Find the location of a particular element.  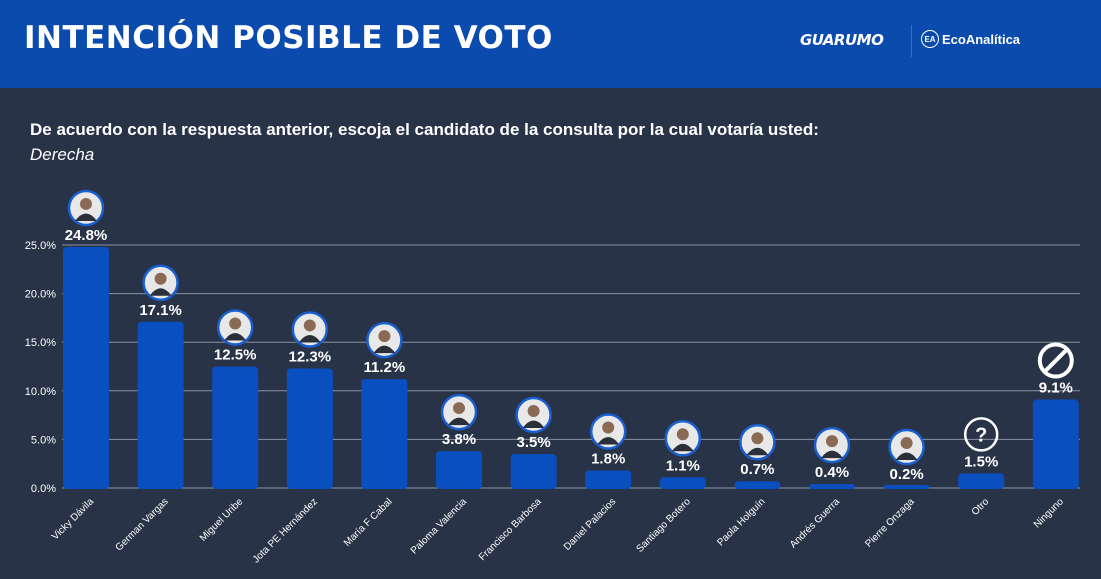

x-tick-label: Miguel Uribe is located at coordinates (222, 520).